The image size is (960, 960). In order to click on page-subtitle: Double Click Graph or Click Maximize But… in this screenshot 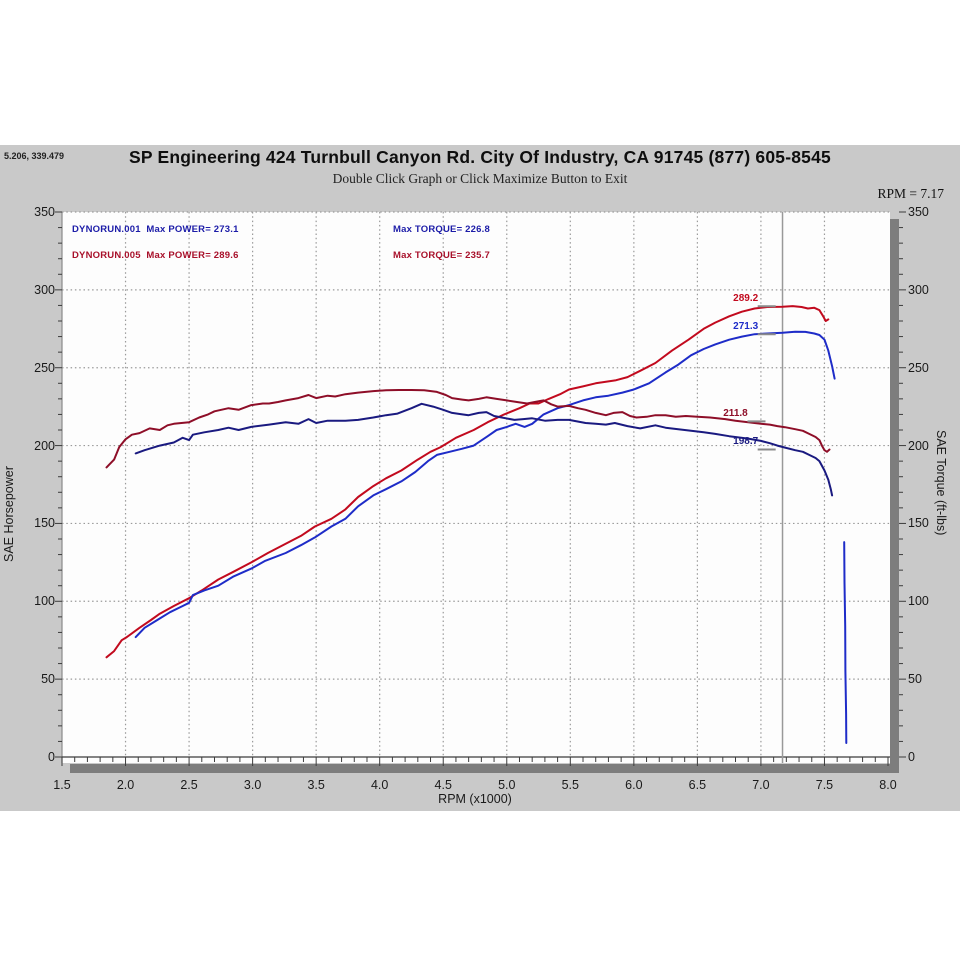, I will do `click(480, 178)`.